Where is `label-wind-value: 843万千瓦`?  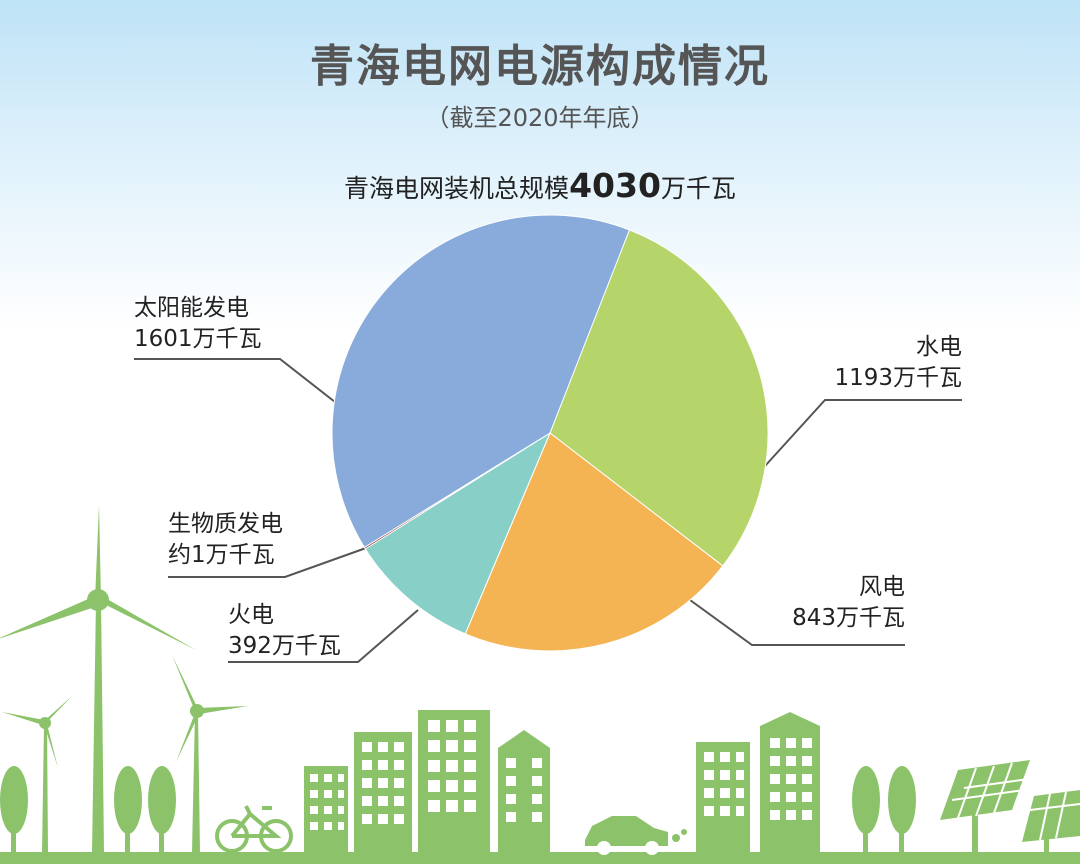
label-wind-value: 843万千瓦 is located at coordinates (848, 618).